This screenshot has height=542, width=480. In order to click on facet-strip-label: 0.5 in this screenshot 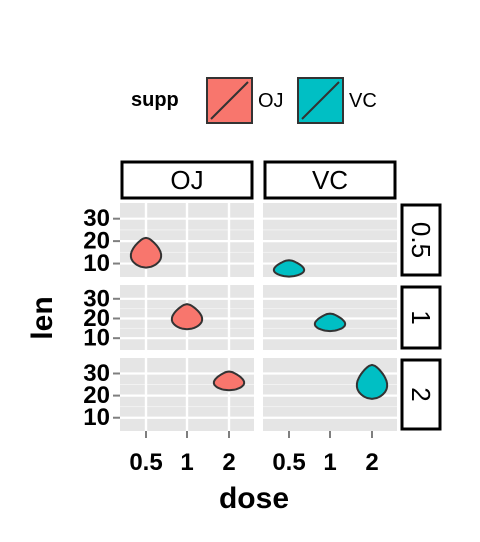, I will do `click(421, 240)`.